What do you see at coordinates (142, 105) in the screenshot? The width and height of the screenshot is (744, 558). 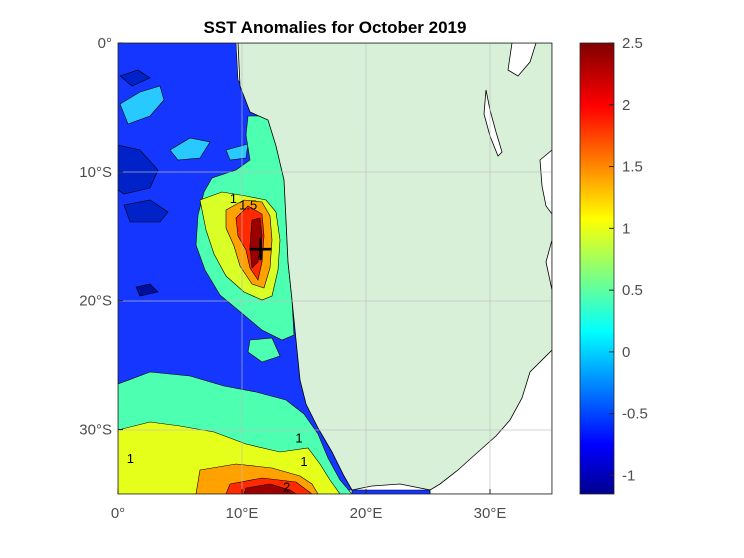 I see `band-zero-blob-a` at bounding box center [142, 105].